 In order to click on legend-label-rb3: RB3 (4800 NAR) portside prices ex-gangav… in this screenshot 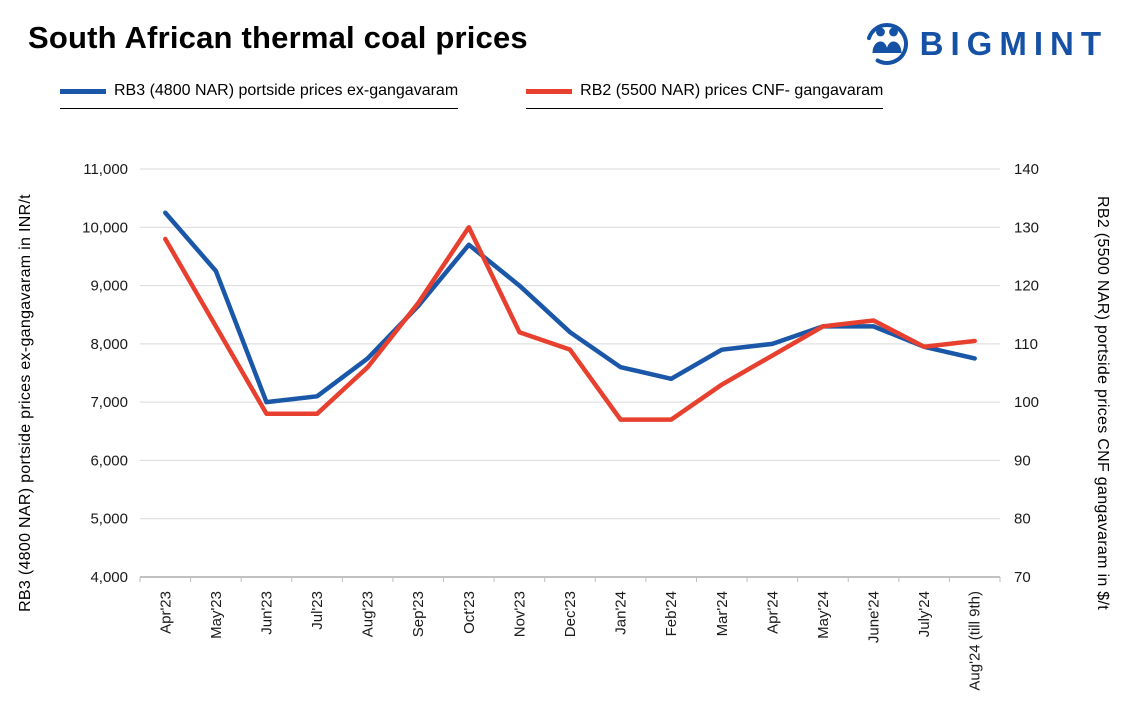, I will do `click(286, 90)`.